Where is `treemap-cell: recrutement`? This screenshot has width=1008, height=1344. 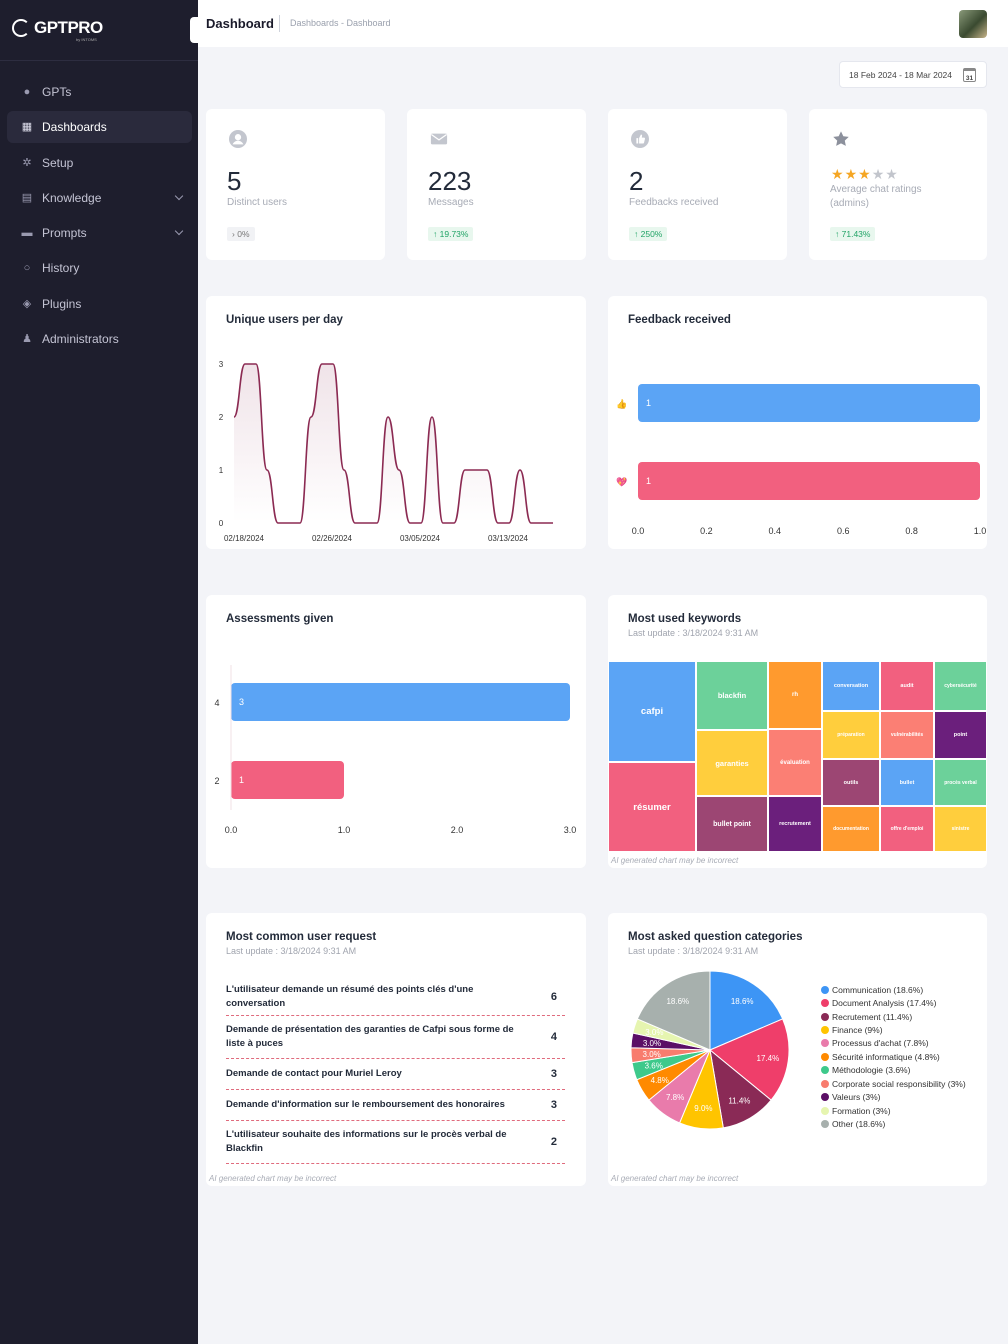 treemap-cell: recrutement is located at coordinates (795, 824).